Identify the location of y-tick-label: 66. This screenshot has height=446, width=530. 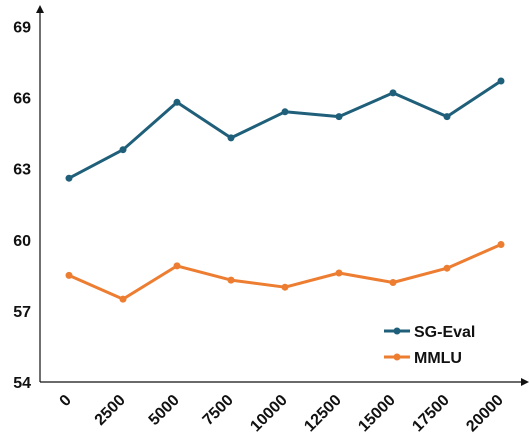
(22, 99).